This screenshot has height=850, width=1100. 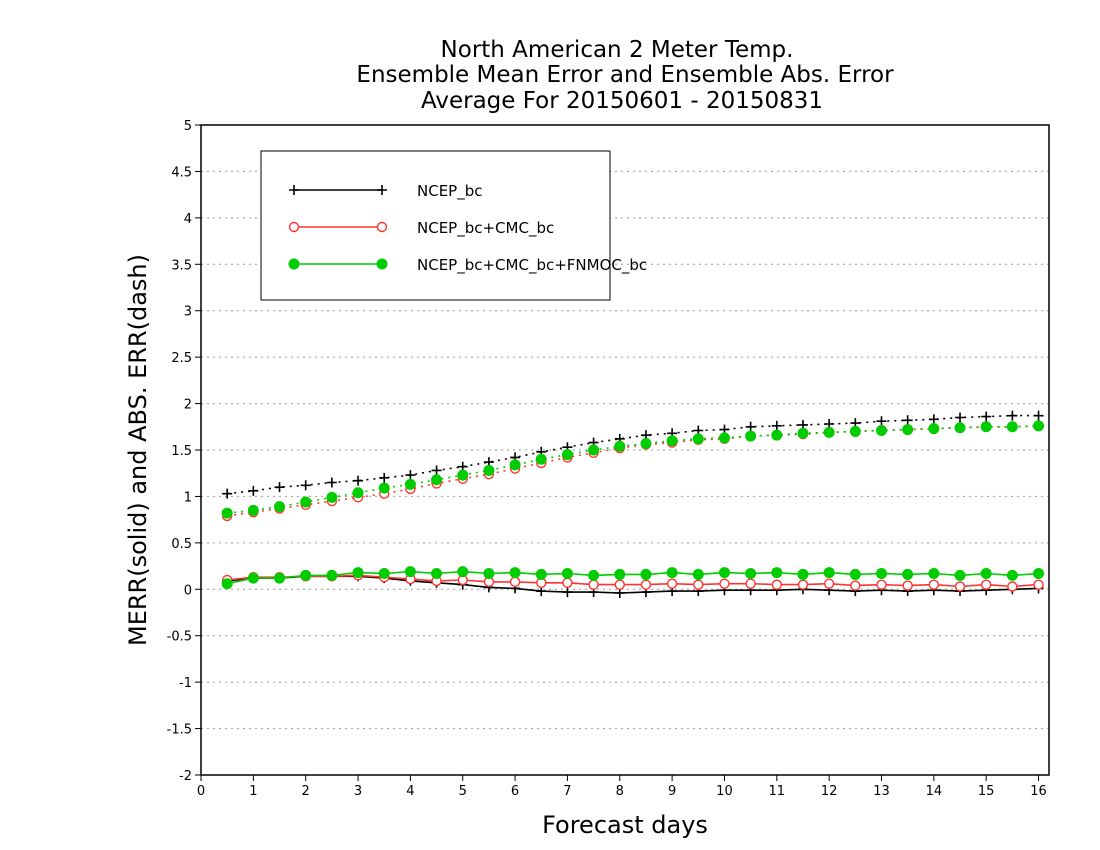 What do you see at coordinates (515, 791) in the screenshot?
I see `x-tick-label: 6` at bounding box center [515, 791].